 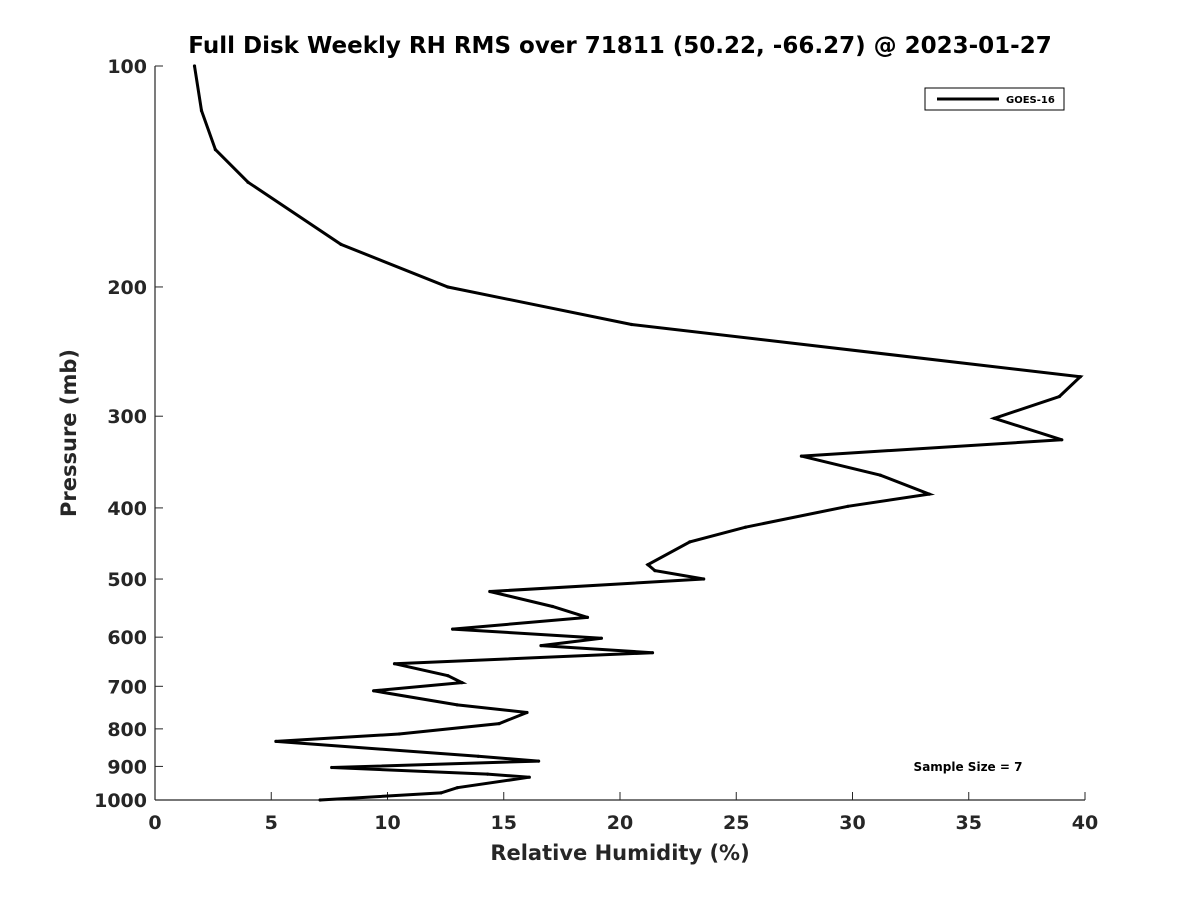 I want to click on x-tick-label: 30, so click(x=852, y=823).